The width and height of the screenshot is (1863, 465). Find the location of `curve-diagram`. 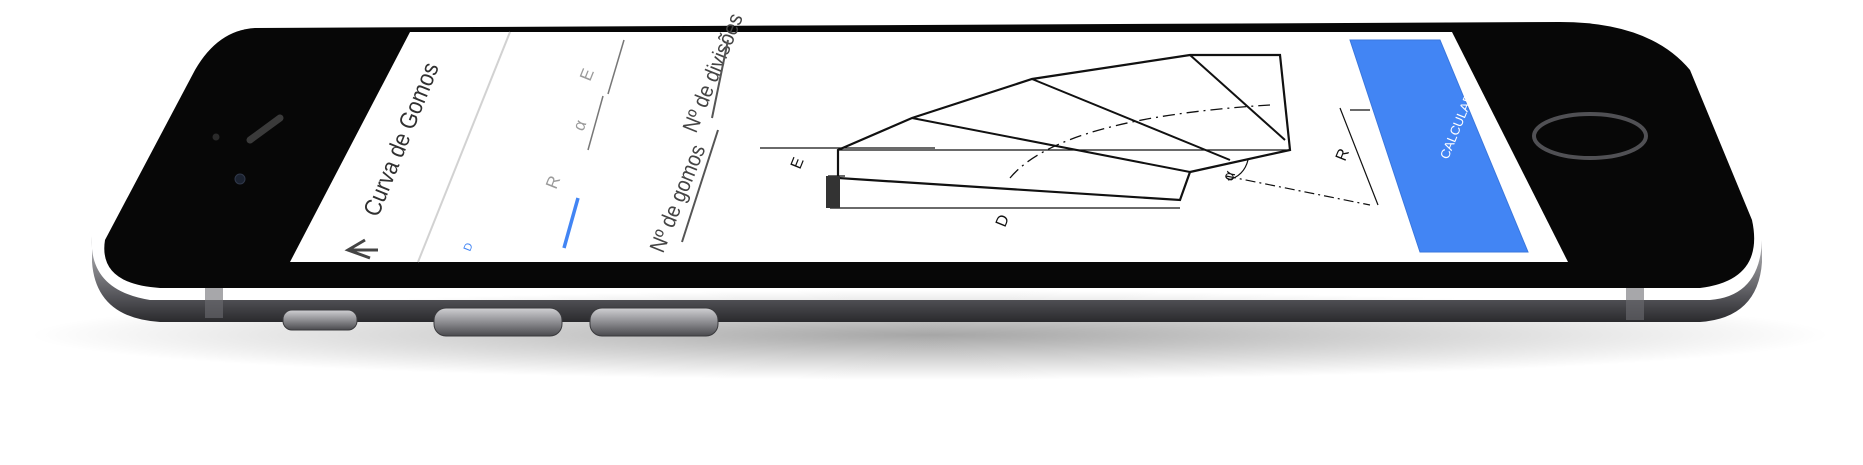

curve-diagram is located at coordinates (1069, 131).